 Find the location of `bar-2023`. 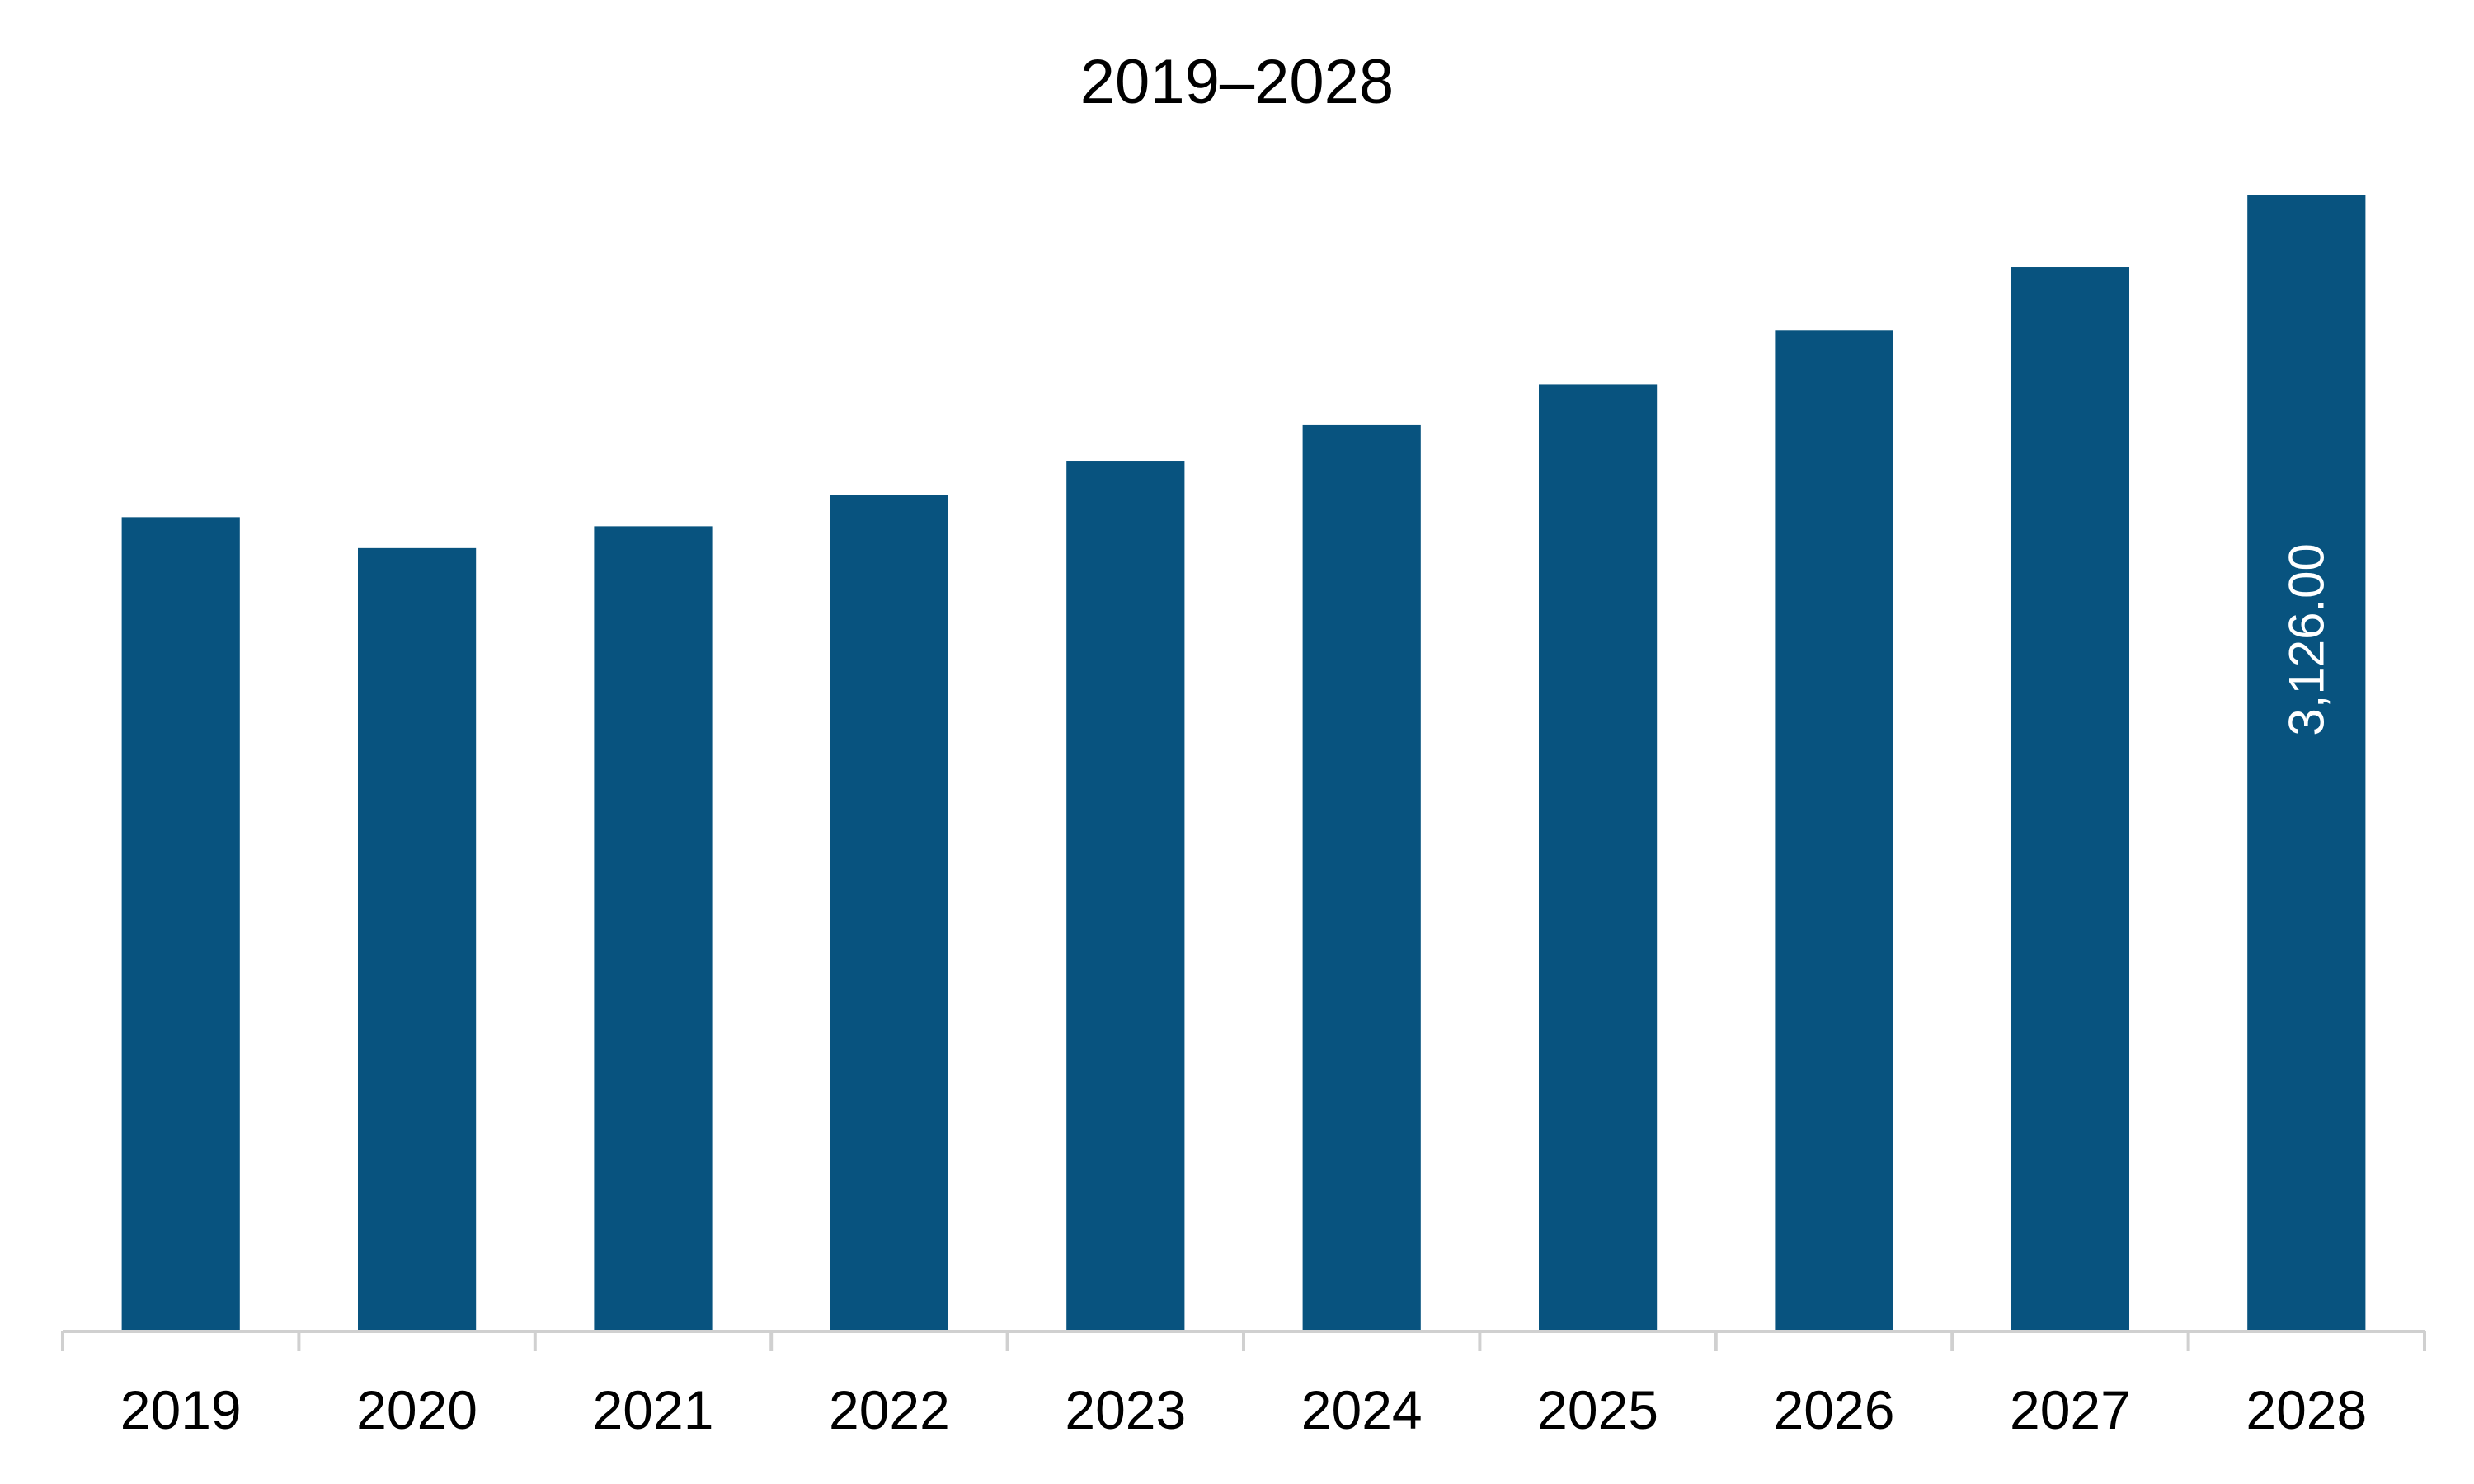

bar-2023 is located at coordinates (1125, 896).